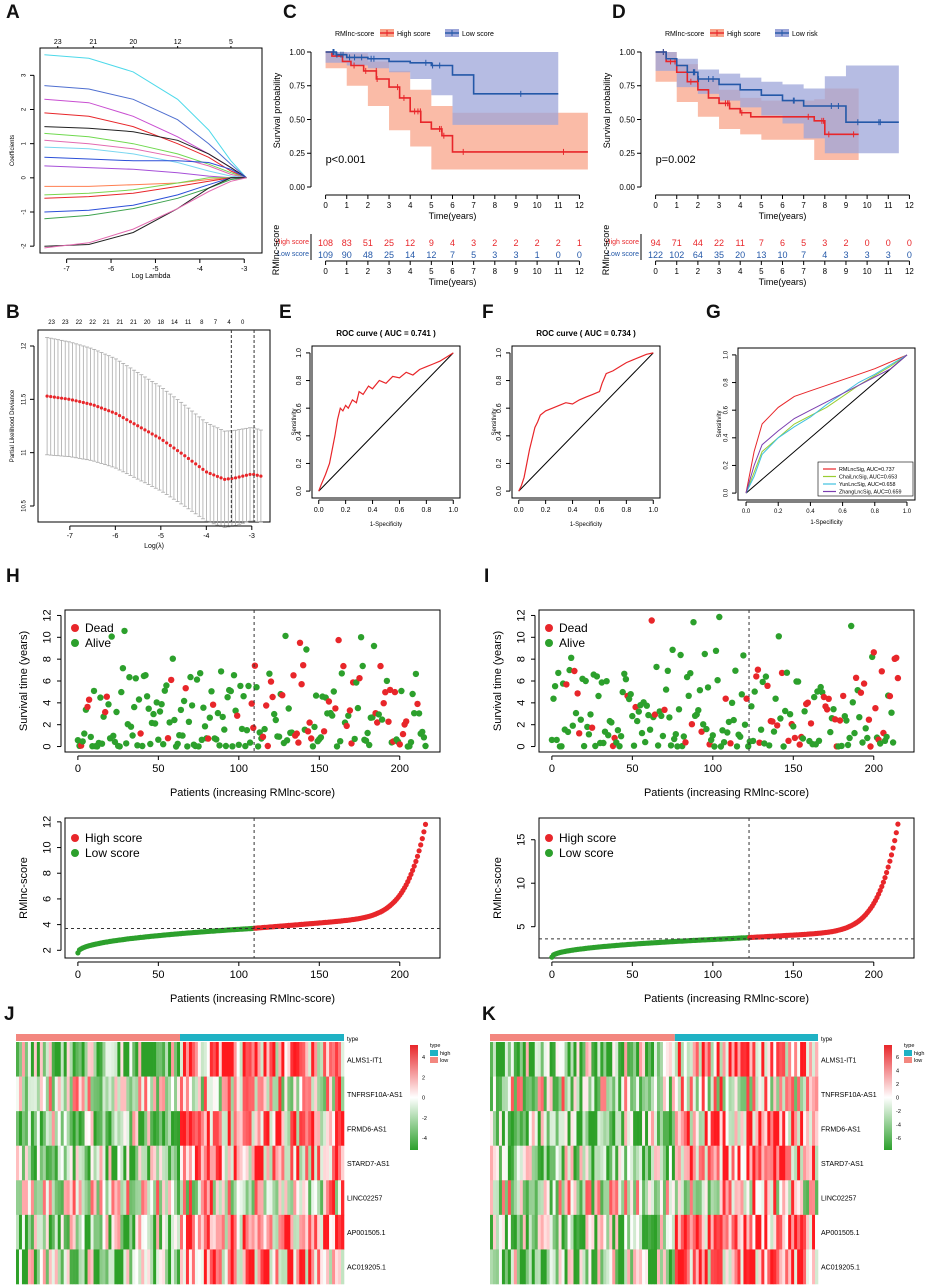 This screenshot has width=927, height=1287. I want to click on roc-F-y-tick-label: 0.4, so click(499, 436).